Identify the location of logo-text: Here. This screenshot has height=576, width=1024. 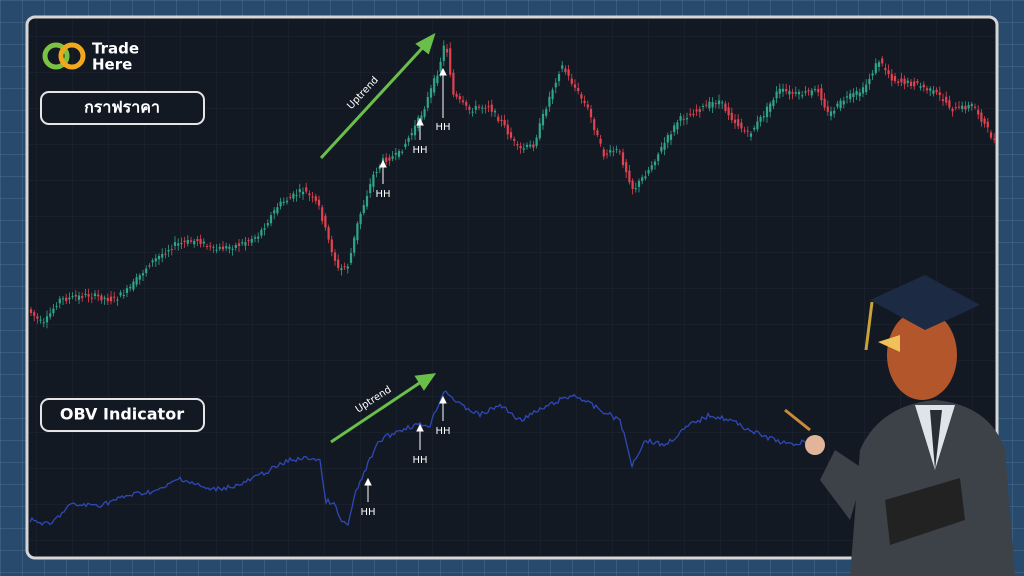
(112, 65).